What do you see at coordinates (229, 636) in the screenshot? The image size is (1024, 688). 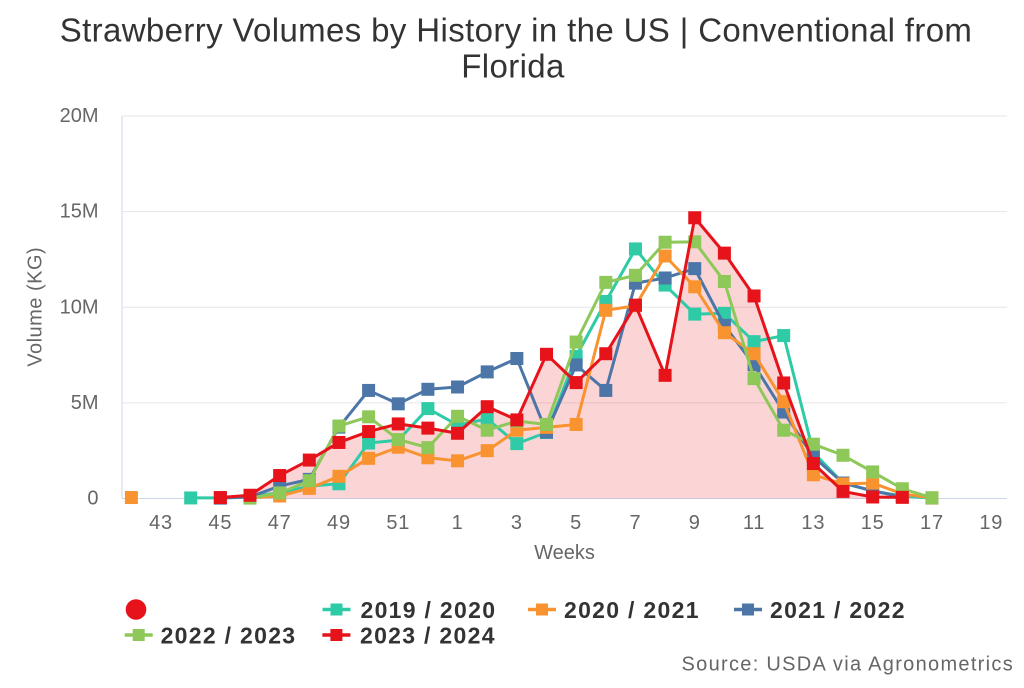 I see `svg-text: 2022 / 2023` at bounding box center [229, 636].